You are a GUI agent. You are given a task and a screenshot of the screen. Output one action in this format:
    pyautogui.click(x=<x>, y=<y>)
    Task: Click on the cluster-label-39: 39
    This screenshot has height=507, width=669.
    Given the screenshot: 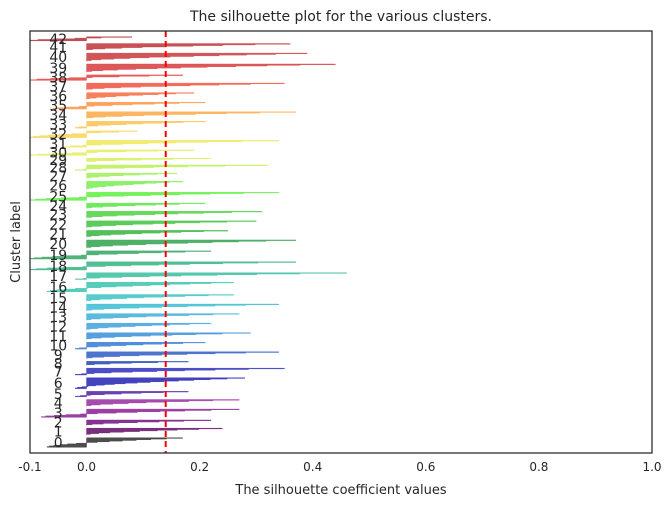 What is the action you would take?
    pyautogui.click(x=58, y=69)
    